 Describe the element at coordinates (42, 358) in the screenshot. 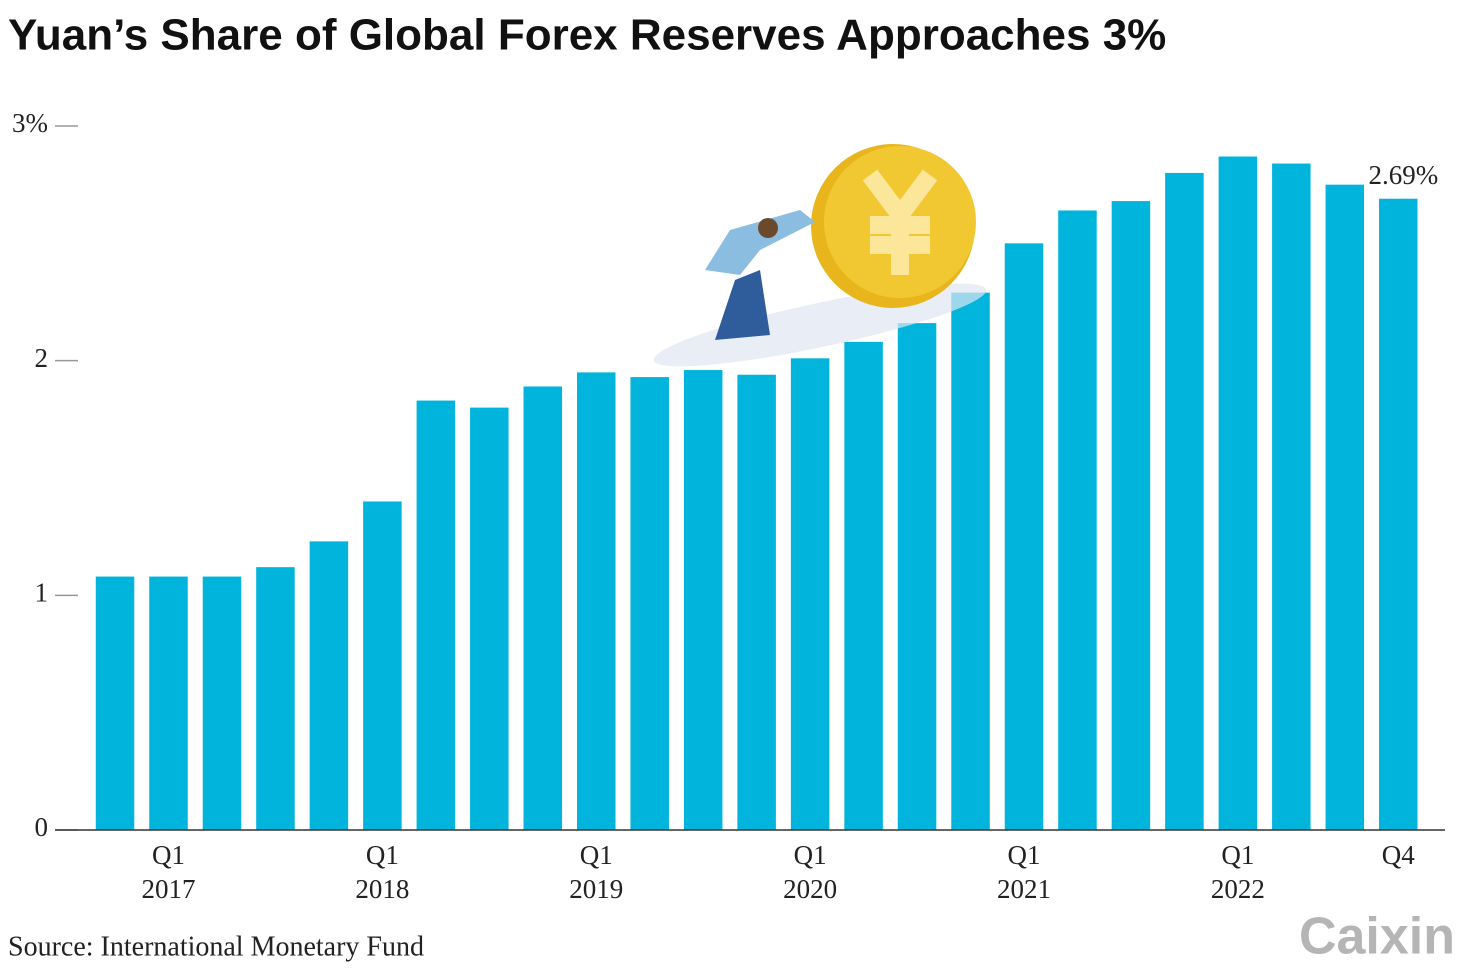

I see `y-tick-label: 2` at that location.